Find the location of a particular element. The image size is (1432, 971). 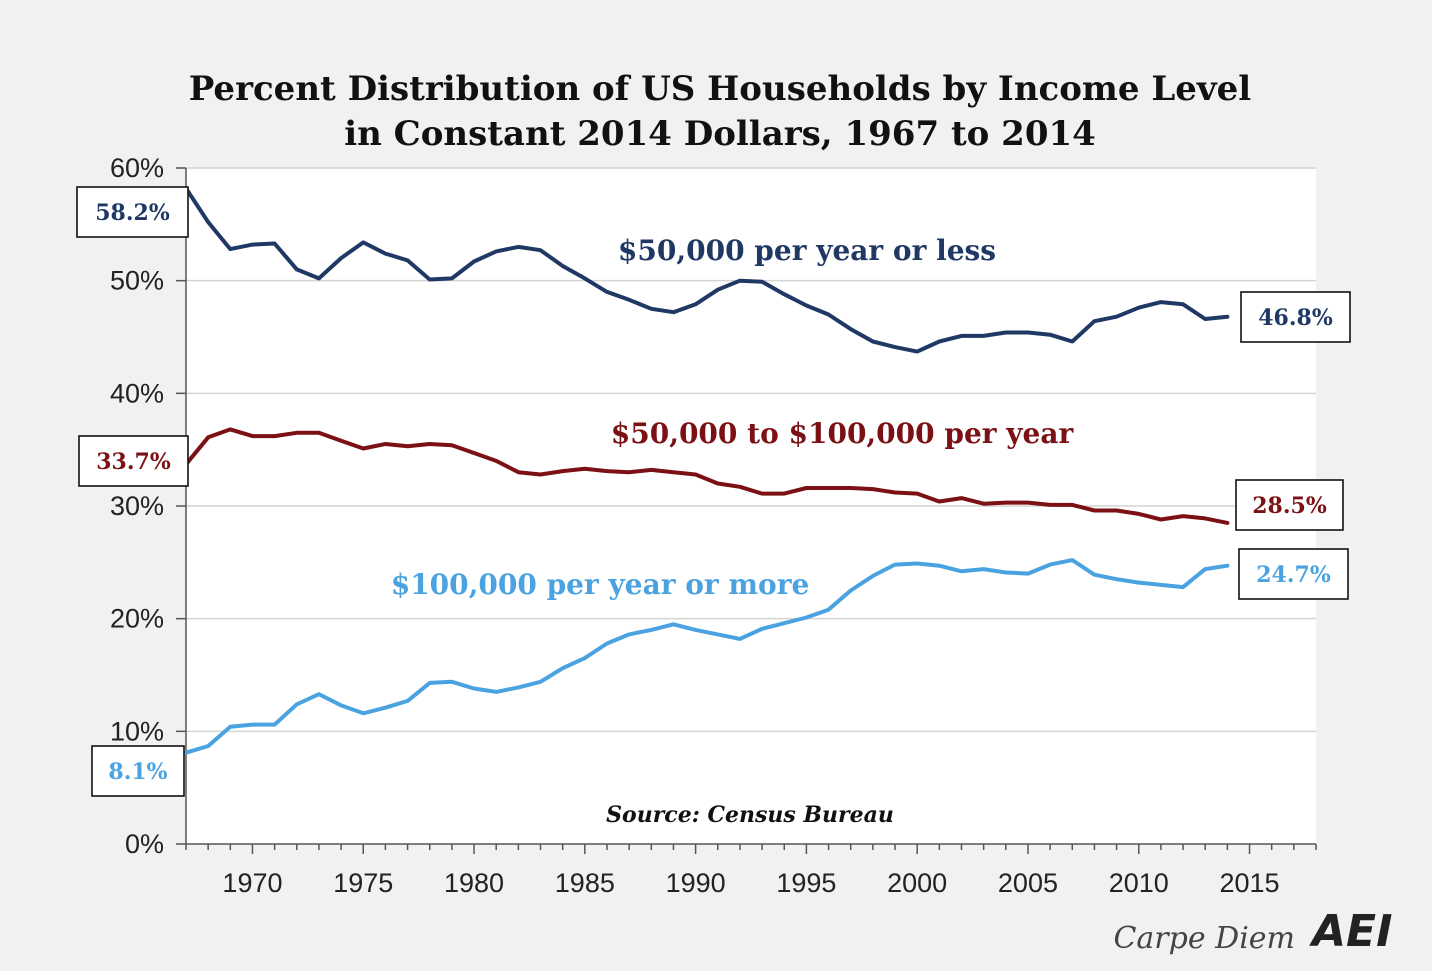

y-tick-label: 0% is located at coordinates (144, 844).